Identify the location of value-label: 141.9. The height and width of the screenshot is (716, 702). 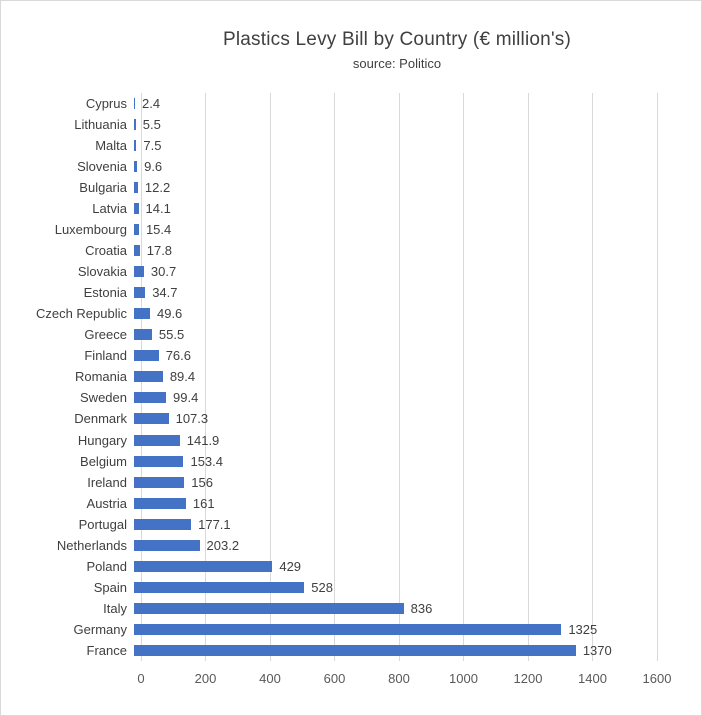
(203, 440).